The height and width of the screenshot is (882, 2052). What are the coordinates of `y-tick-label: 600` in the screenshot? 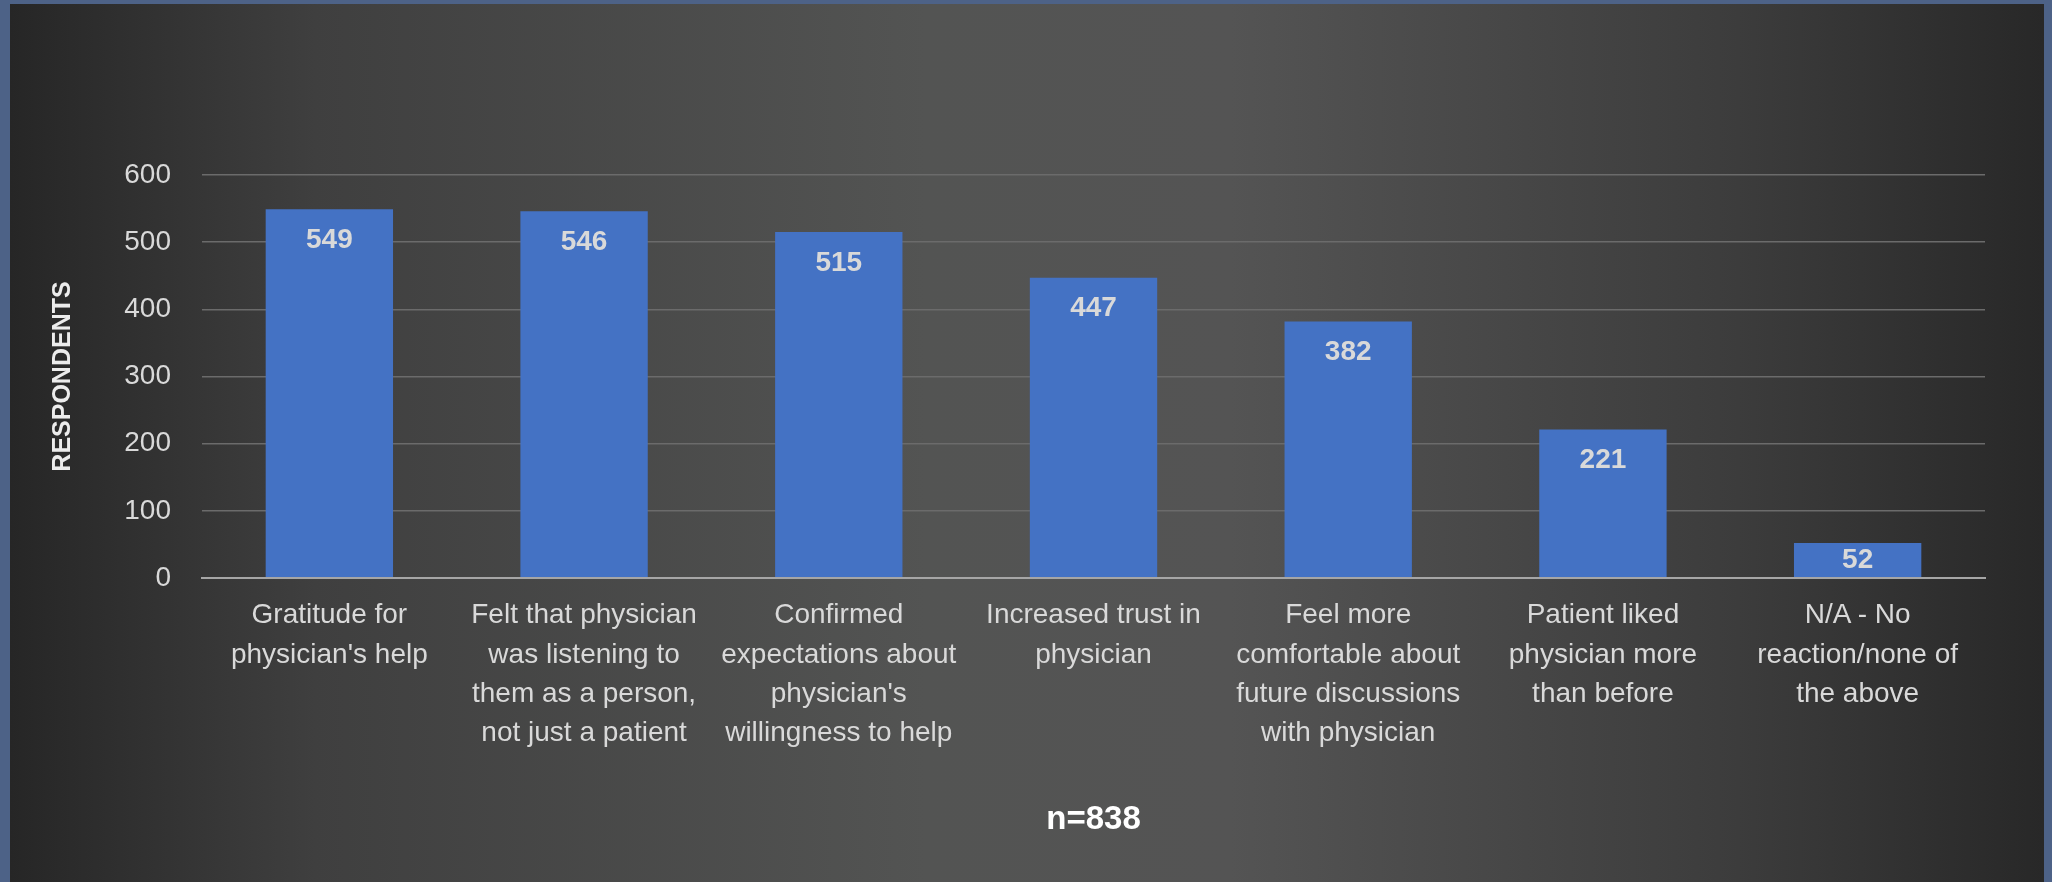 It's located at (147, 173).